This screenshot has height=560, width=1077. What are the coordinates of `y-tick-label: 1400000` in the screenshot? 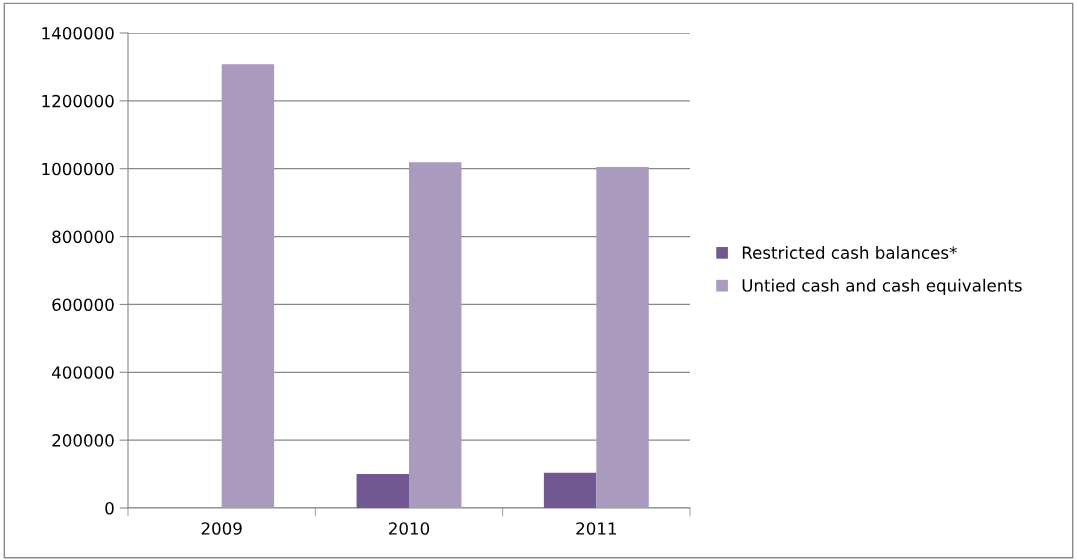 It's located at (78, 33).